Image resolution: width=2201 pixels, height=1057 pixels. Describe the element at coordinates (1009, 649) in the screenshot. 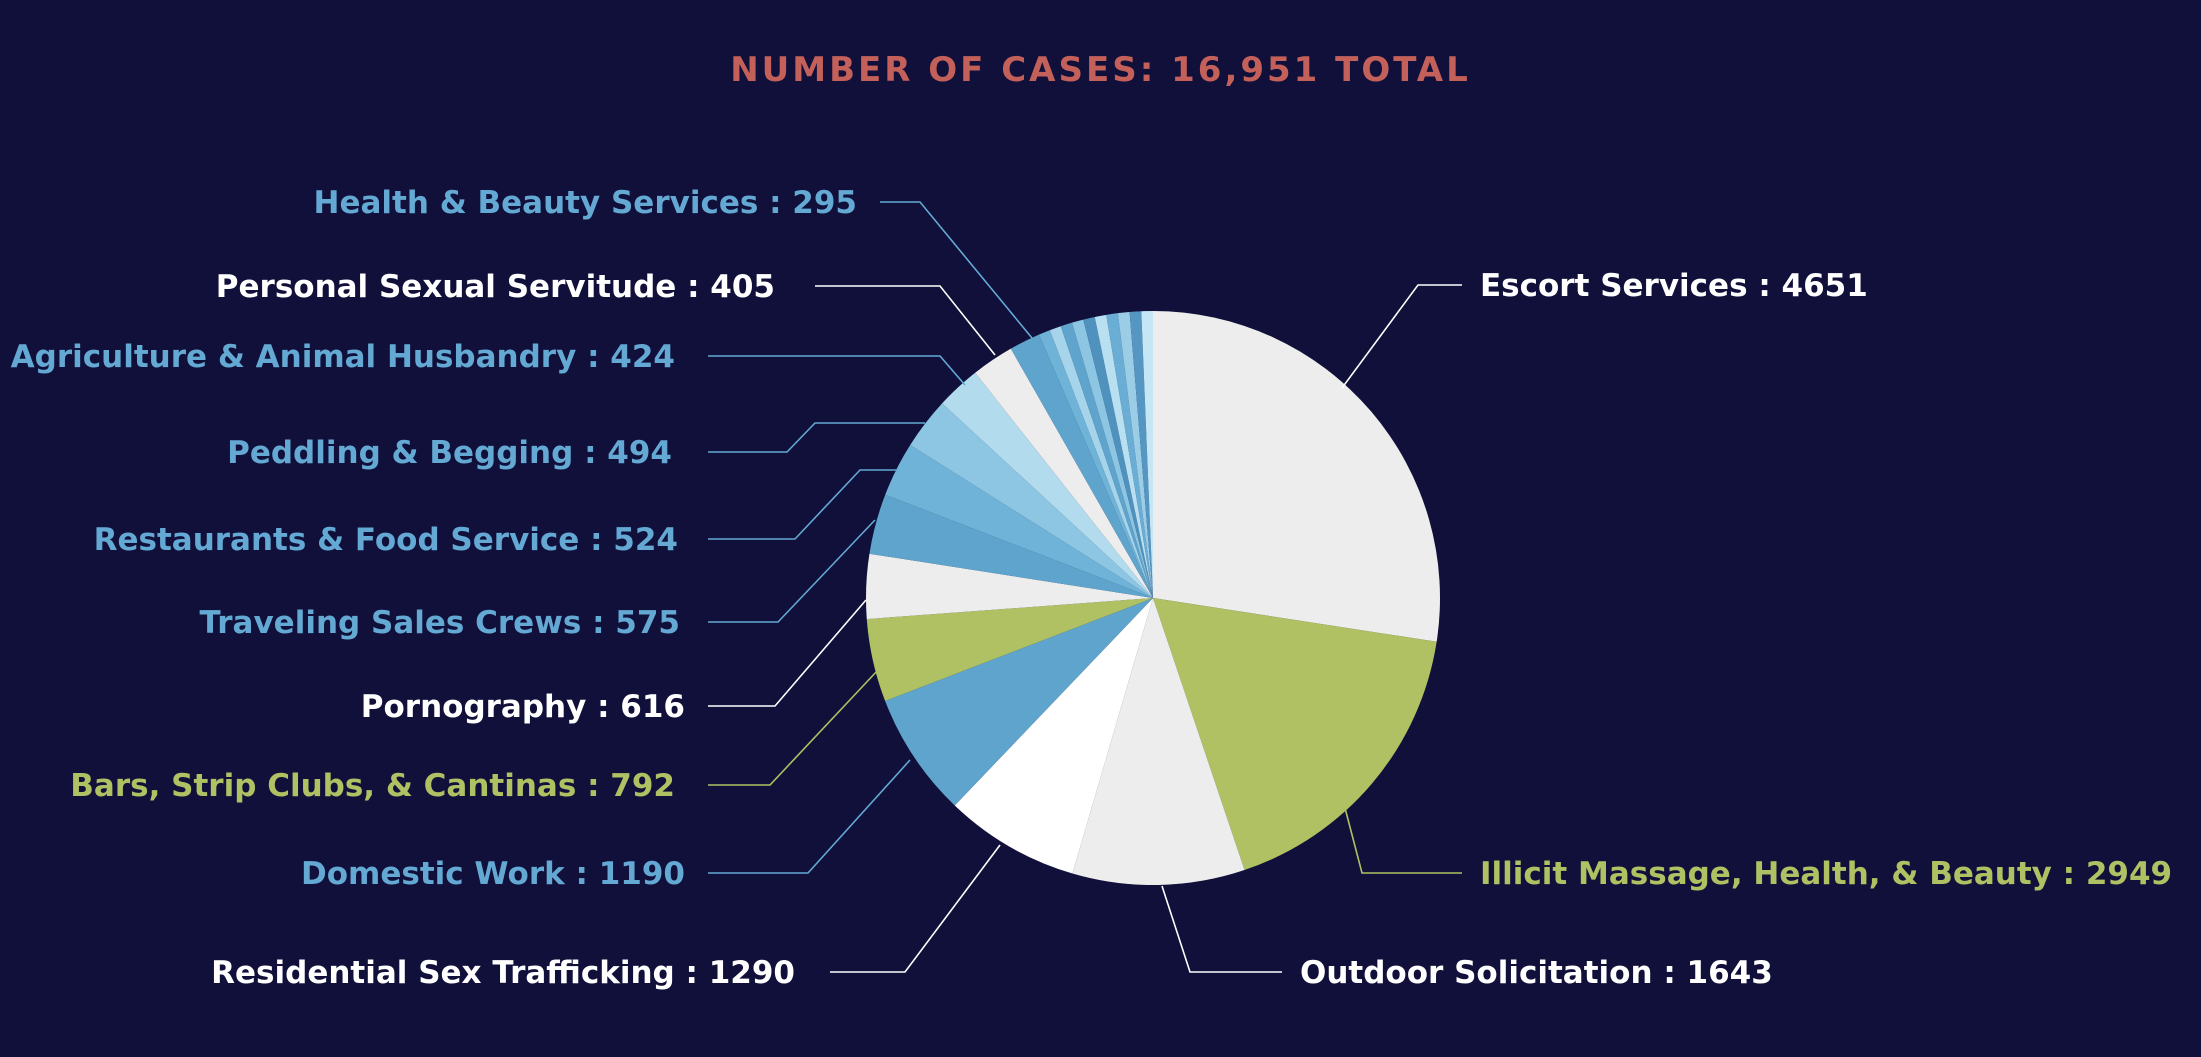

I see `pie-slice-bars-strip-clubs-cantinas` at that location.